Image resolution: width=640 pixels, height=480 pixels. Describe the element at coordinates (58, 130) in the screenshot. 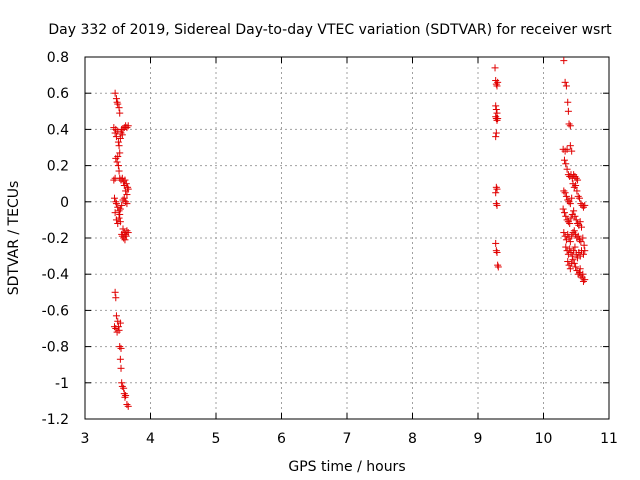

I see `y-tick-label: 0.4` at that location.